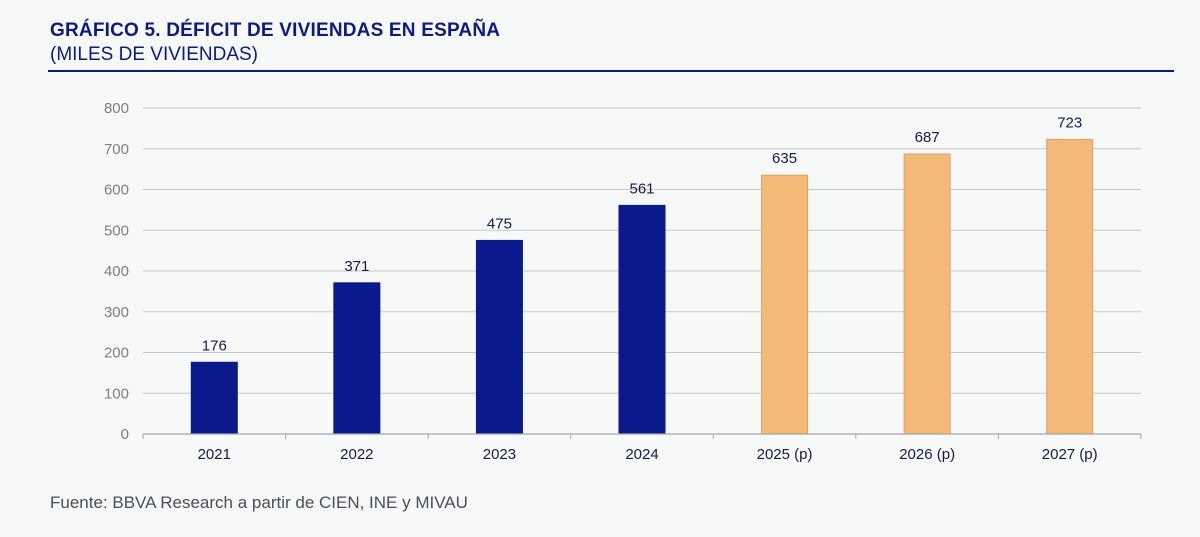 The width and height of the screenshot is (1200, 537). I want to click on y-axis-ticks: 0 100 200 300 400 500 600 700 800, so click(116, 271).